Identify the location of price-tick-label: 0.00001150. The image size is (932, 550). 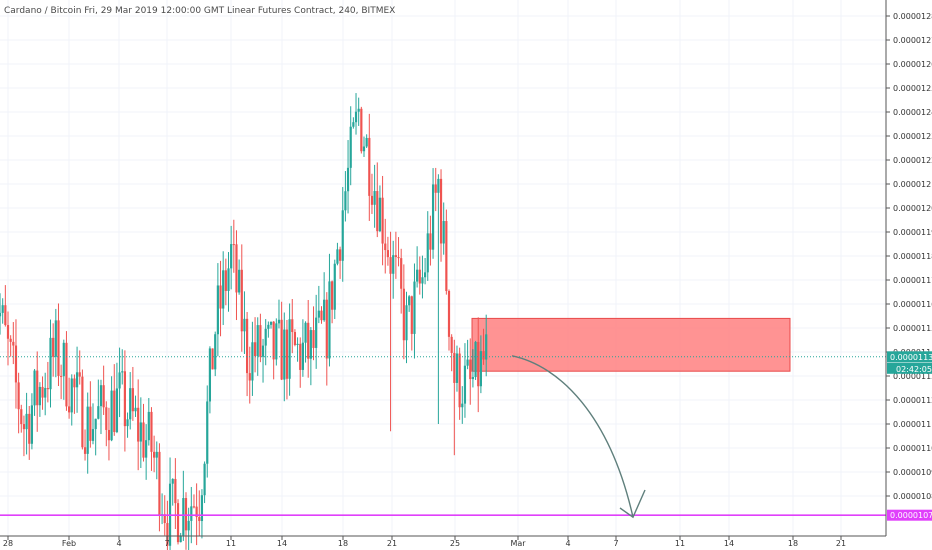
(912, 328).